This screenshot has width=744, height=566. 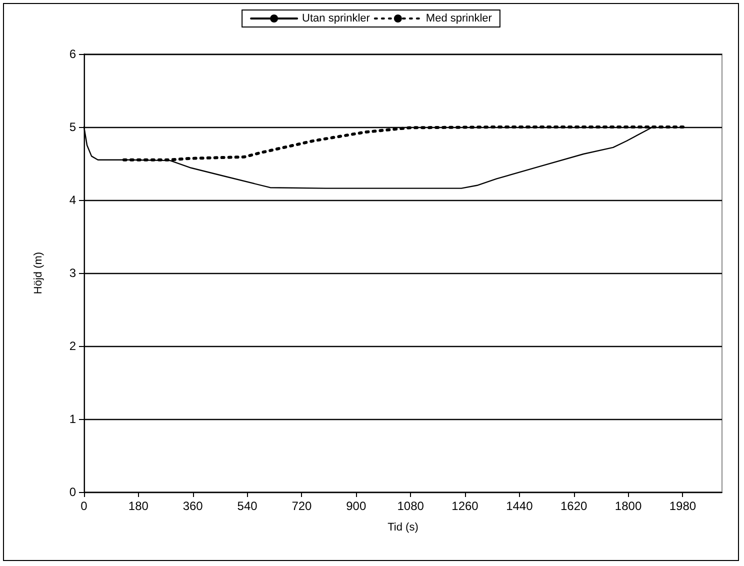 I want to click on x-tick-label: 1080, so click(x=410, y=506).